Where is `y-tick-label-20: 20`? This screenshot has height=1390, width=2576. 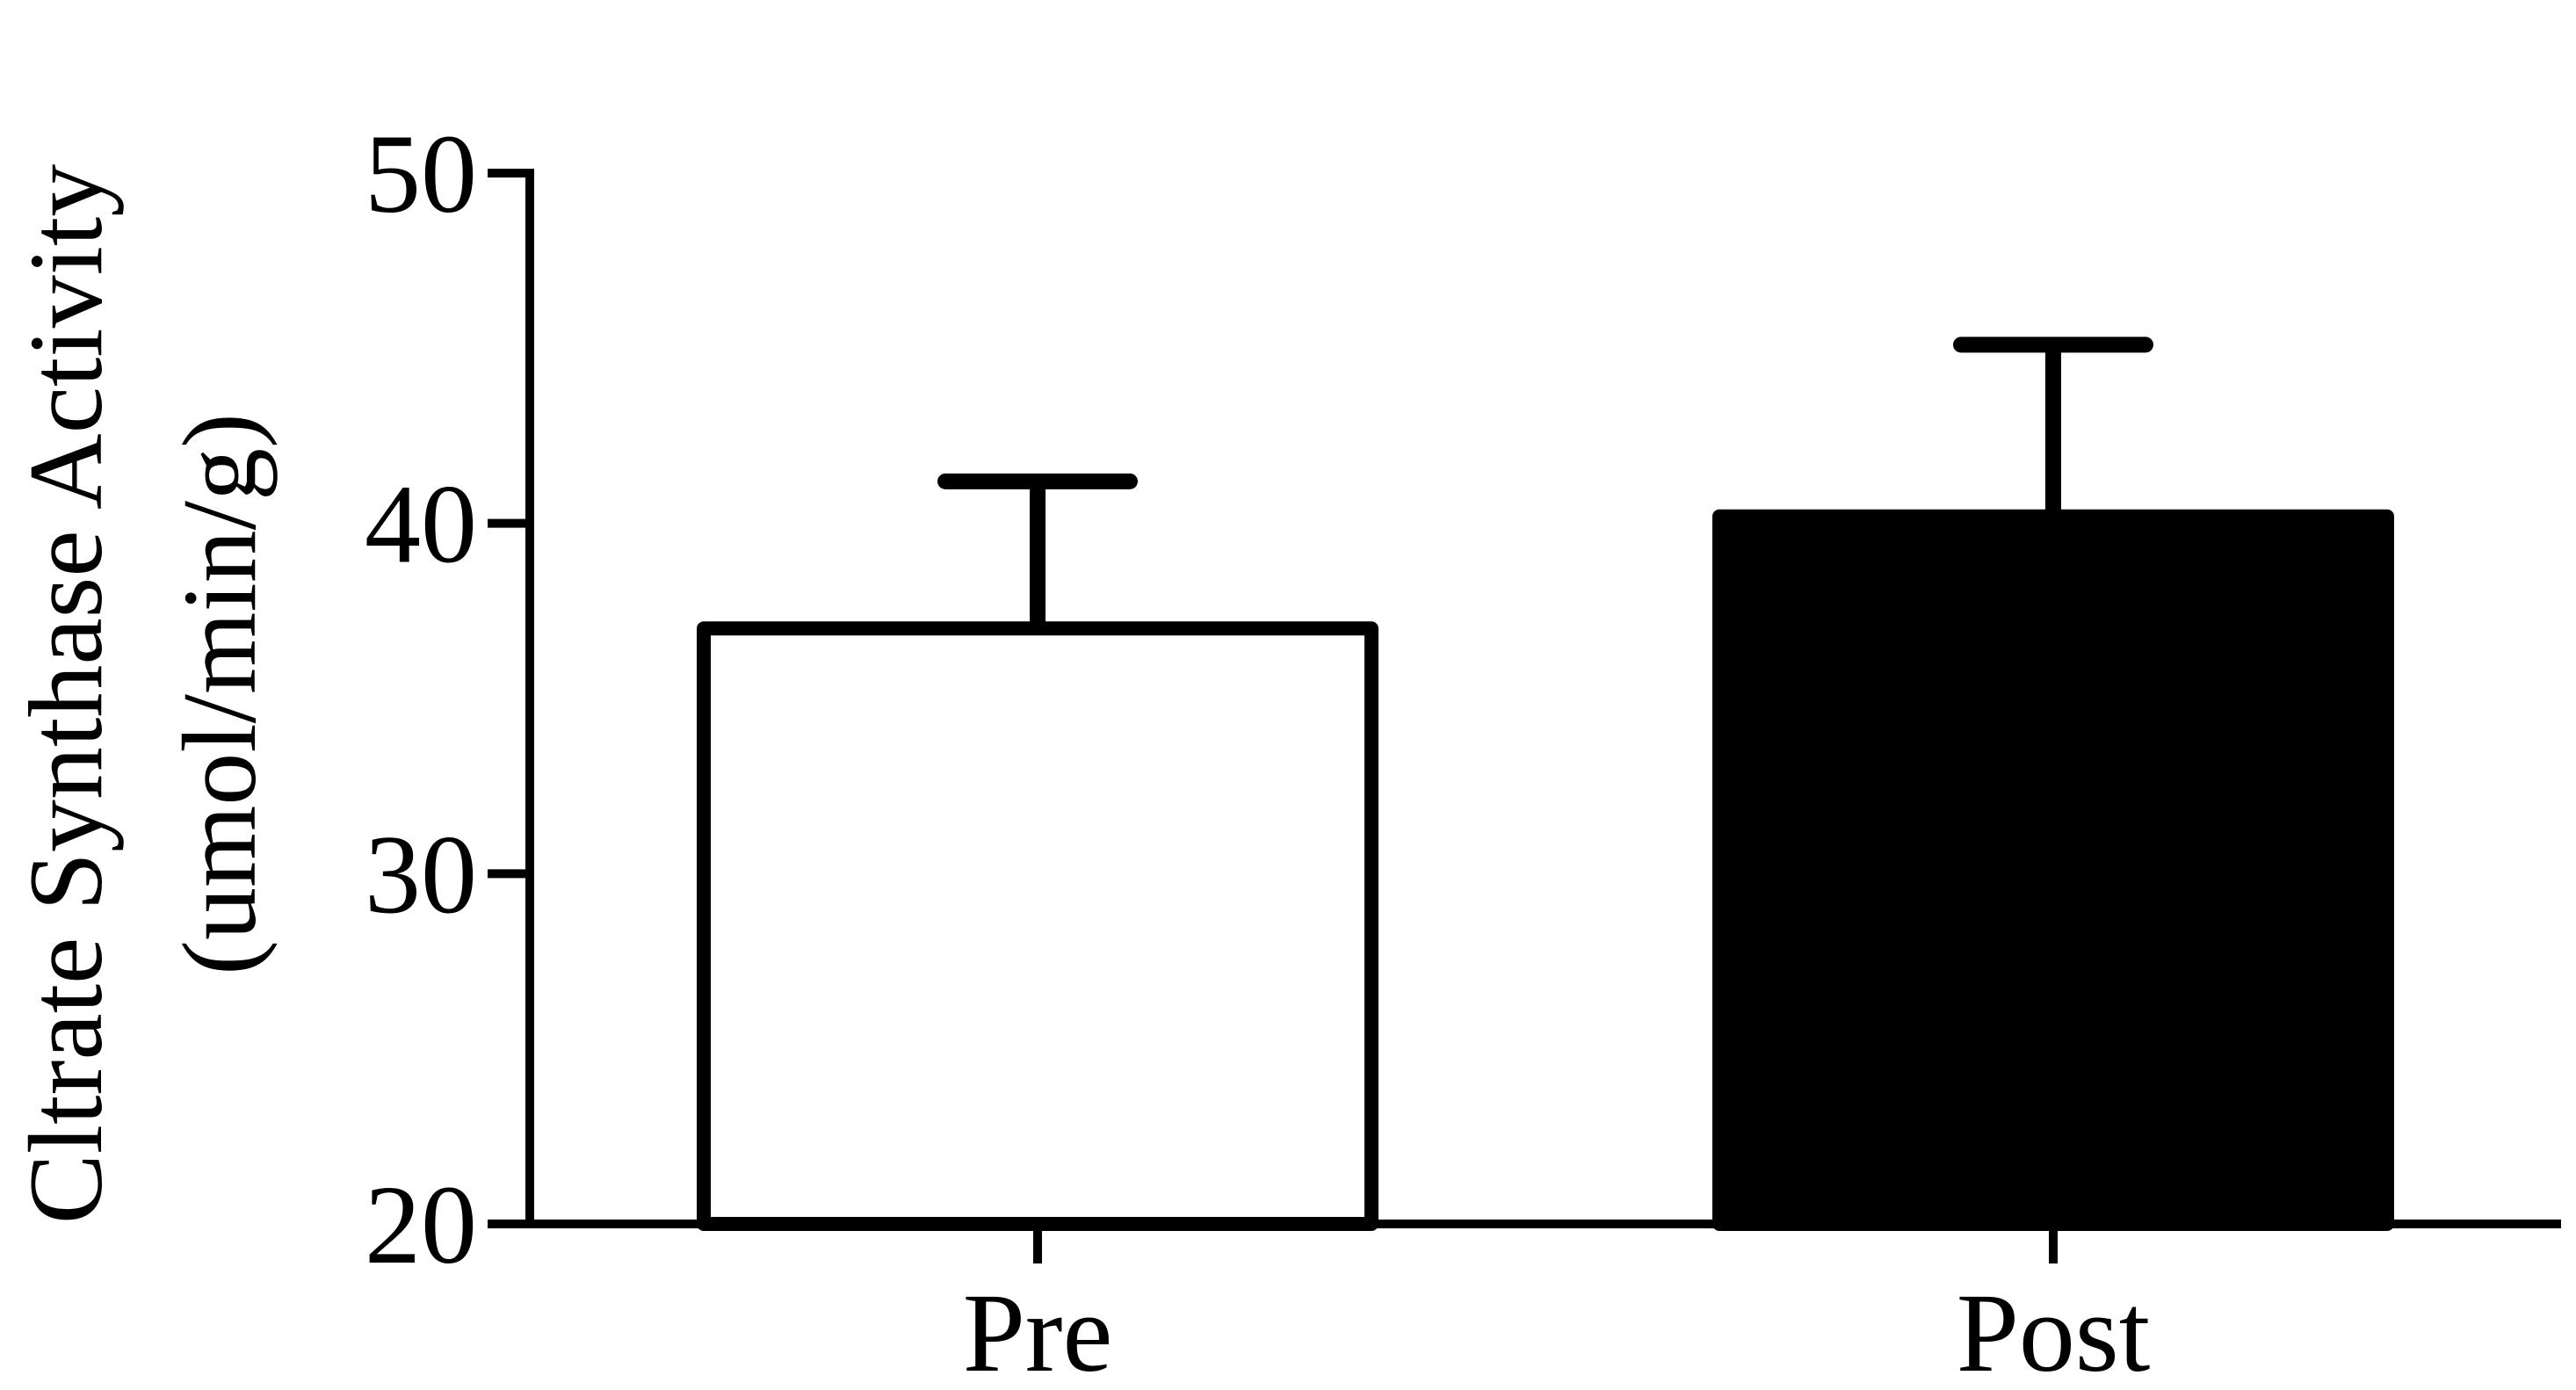 y-tick-label-20: 20 is located at coordinates (421, 1224).